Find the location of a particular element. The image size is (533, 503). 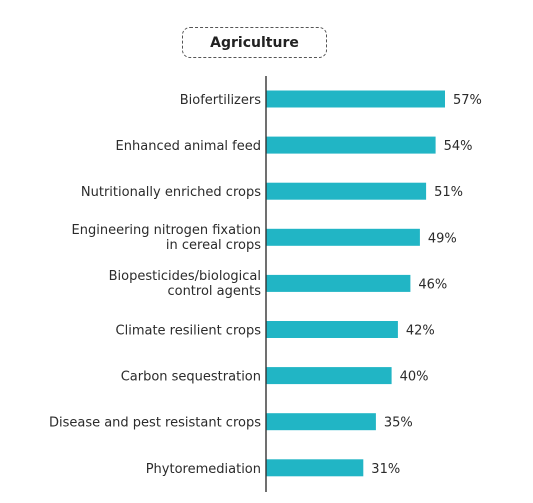

value-label-2: 51% is located at coordinates (448, 192).